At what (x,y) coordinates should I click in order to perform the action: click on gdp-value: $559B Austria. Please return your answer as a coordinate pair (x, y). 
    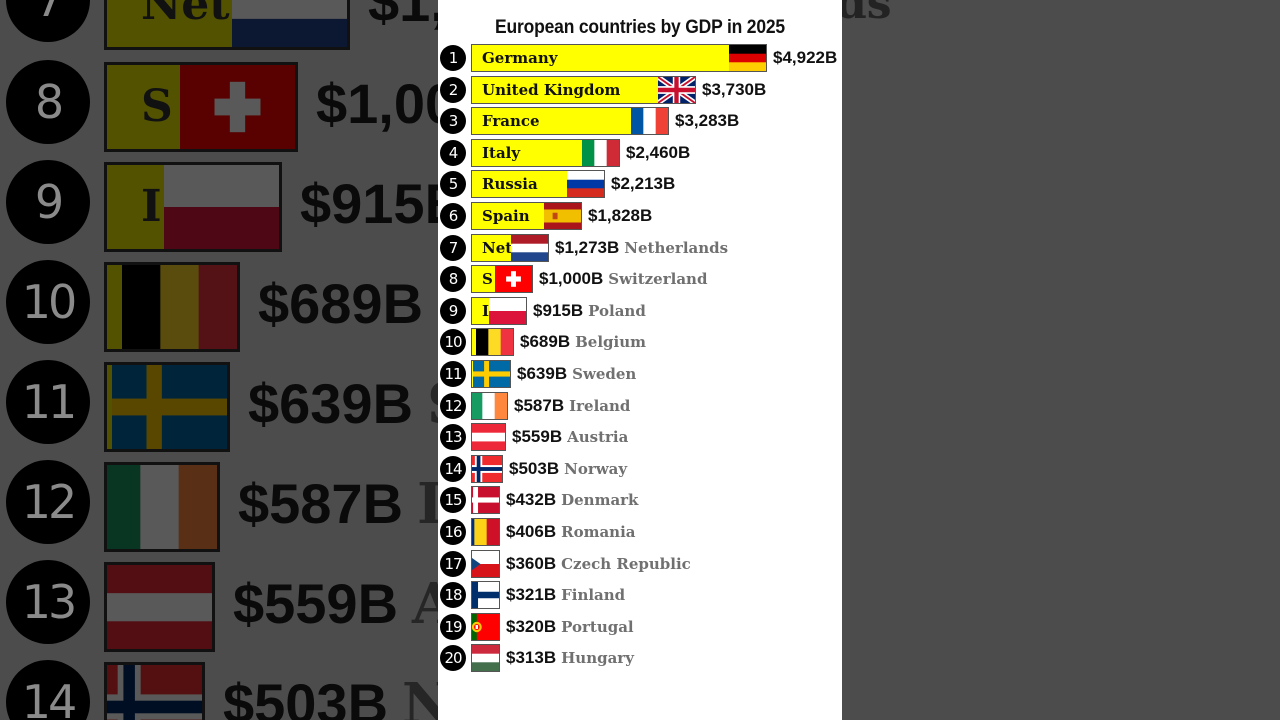
    Looking at the image, I should click on (570, 437).